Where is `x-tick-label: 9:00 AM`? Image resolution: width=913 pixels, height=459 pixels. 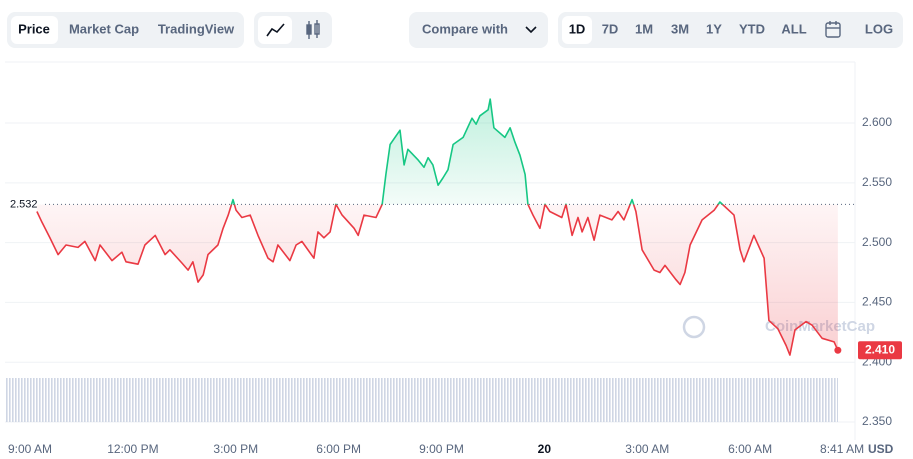
x-tick-label: 9:00 AM is located at coordinates (30, 449).